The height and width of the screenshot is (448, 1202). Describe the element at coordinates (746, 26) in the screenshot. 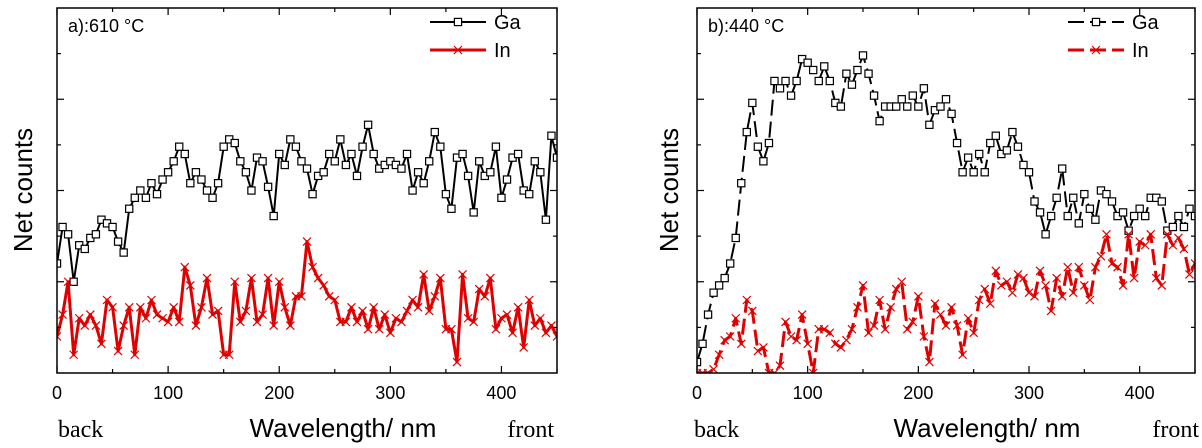

I see `chart-title: b):440 °C` at that location.